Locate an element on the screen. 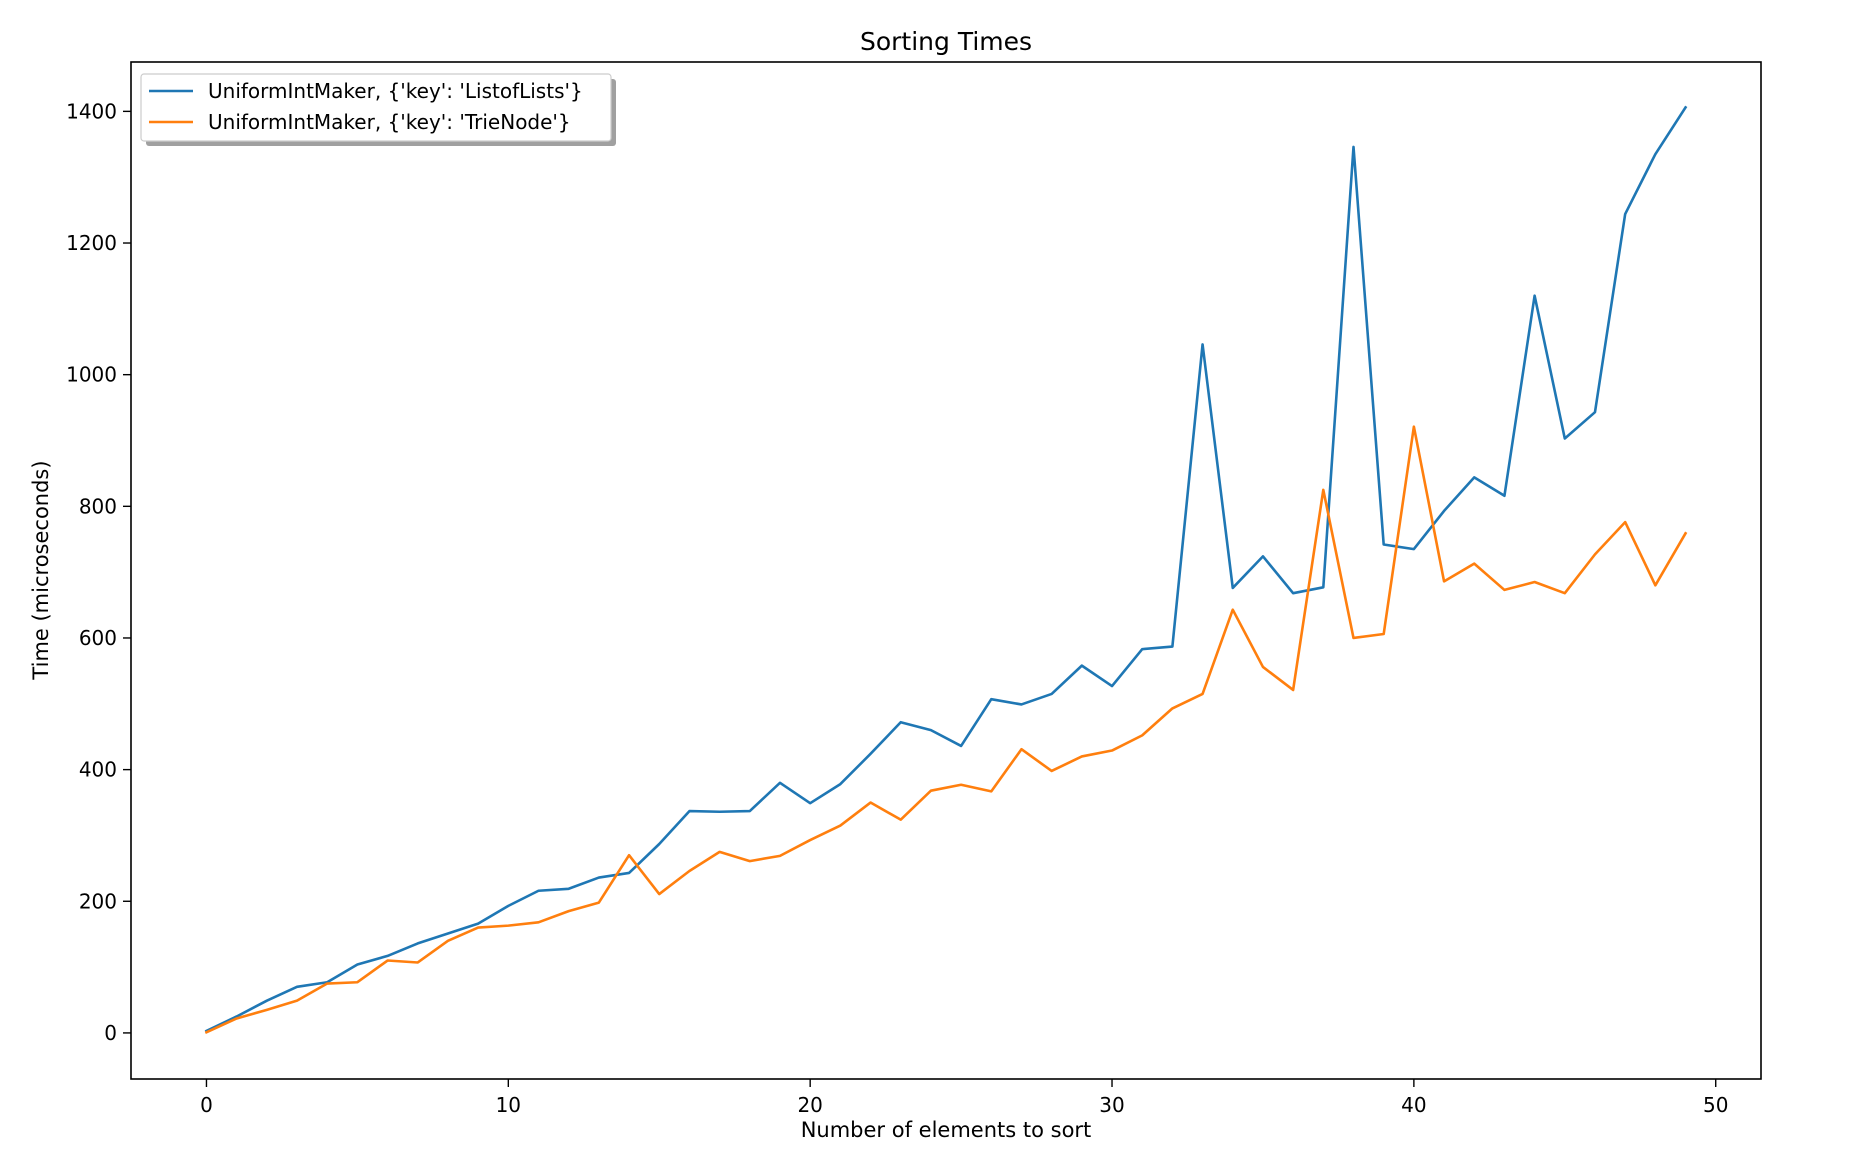 This screenshot has width=1861, height=1165. y-tick-label: 1400 is located at coordinates (91, 111).